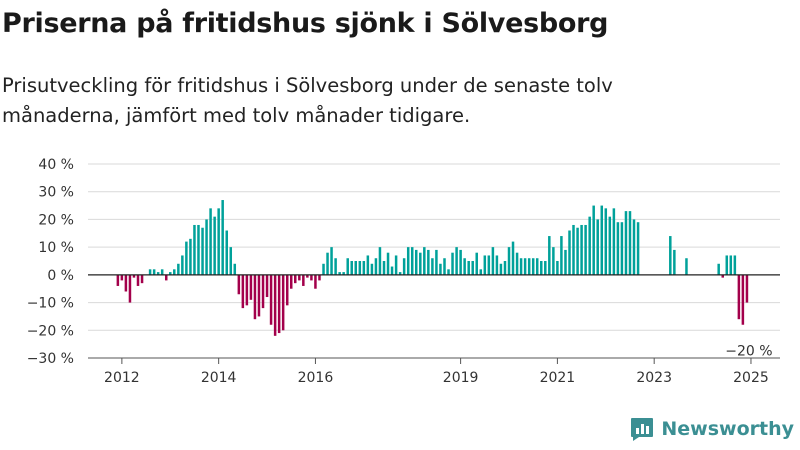  Describe the element at coordinates (50, 262) in the screenshot. I see `y-axis-labels: 40 % 30 % 20 % 10 % 0 % −10 % −20 % −30 %` at that location.